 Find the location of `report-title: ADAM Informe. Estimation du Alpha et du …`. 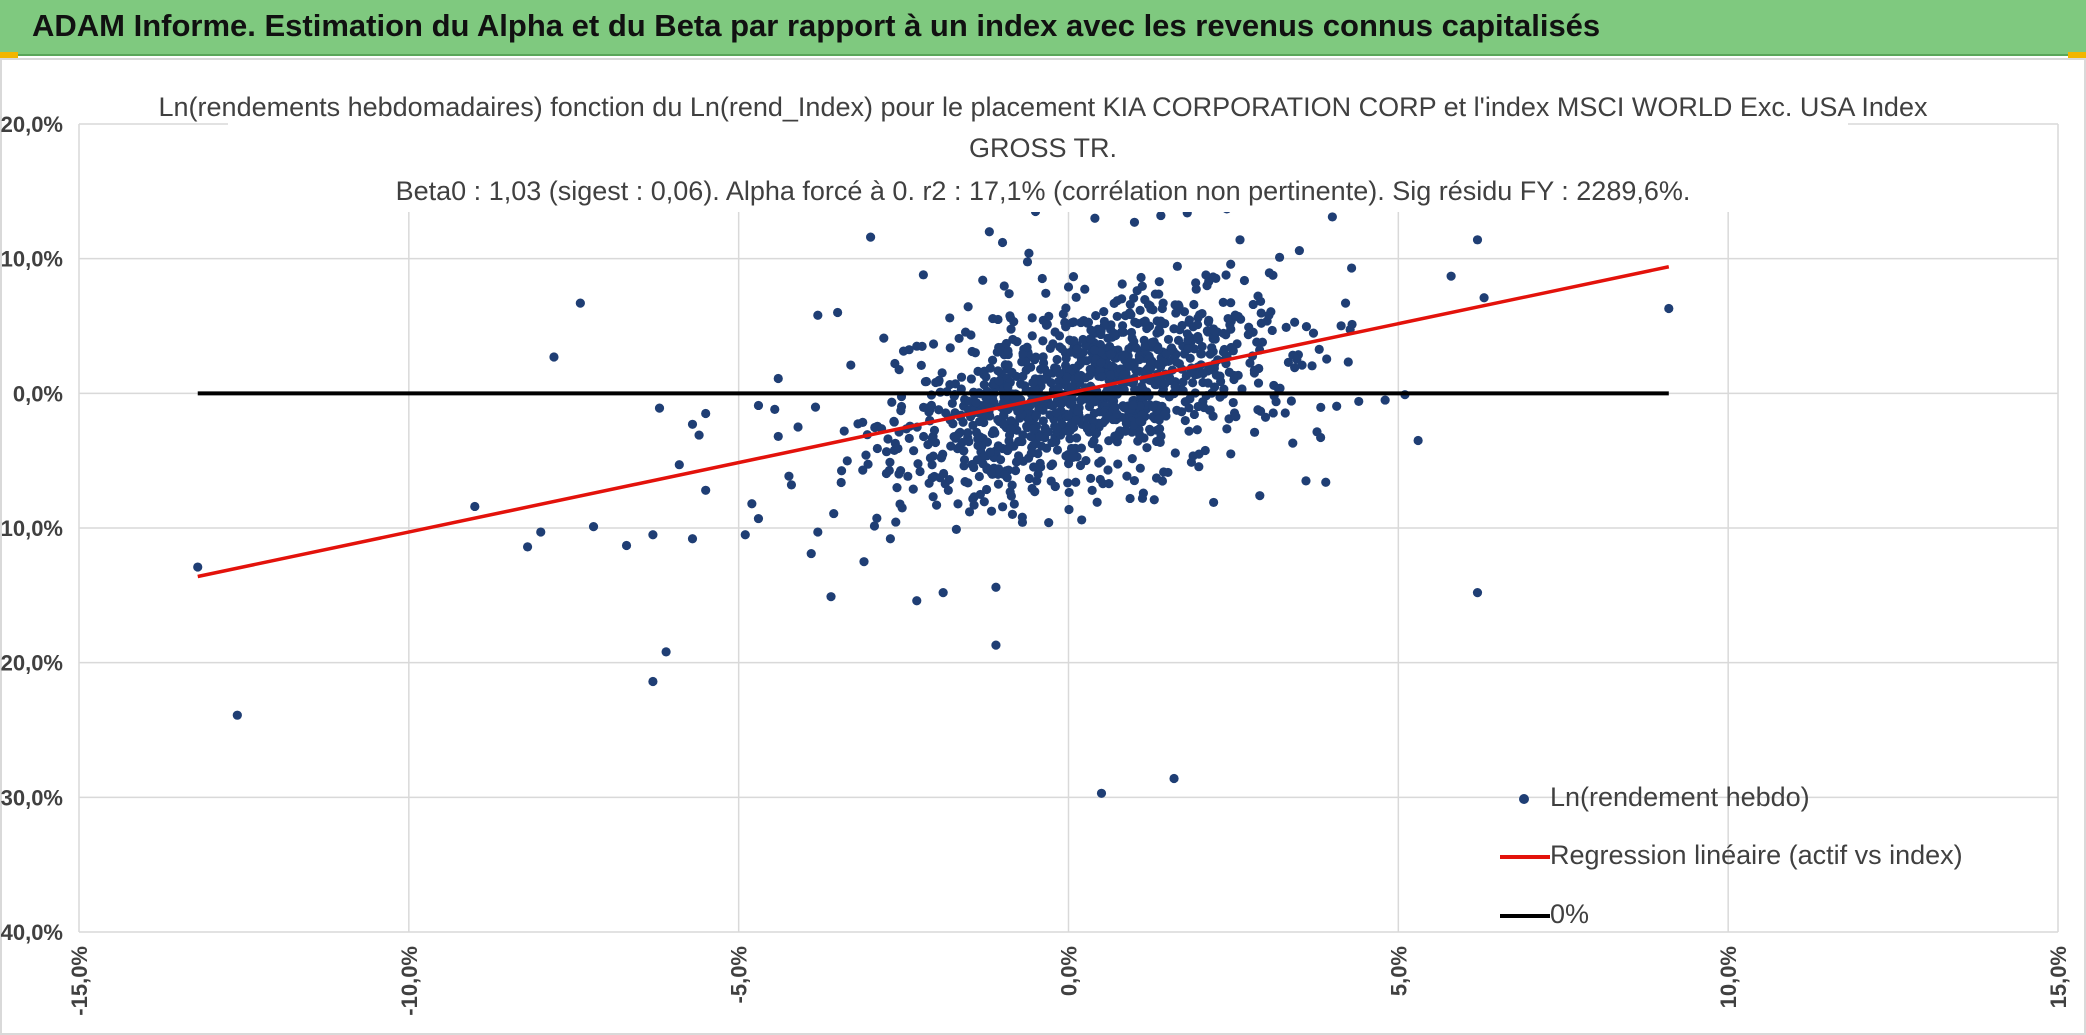

report-title: ADAM Informe. Estimation du Alpha et du … is located at coordinates (816, 25).